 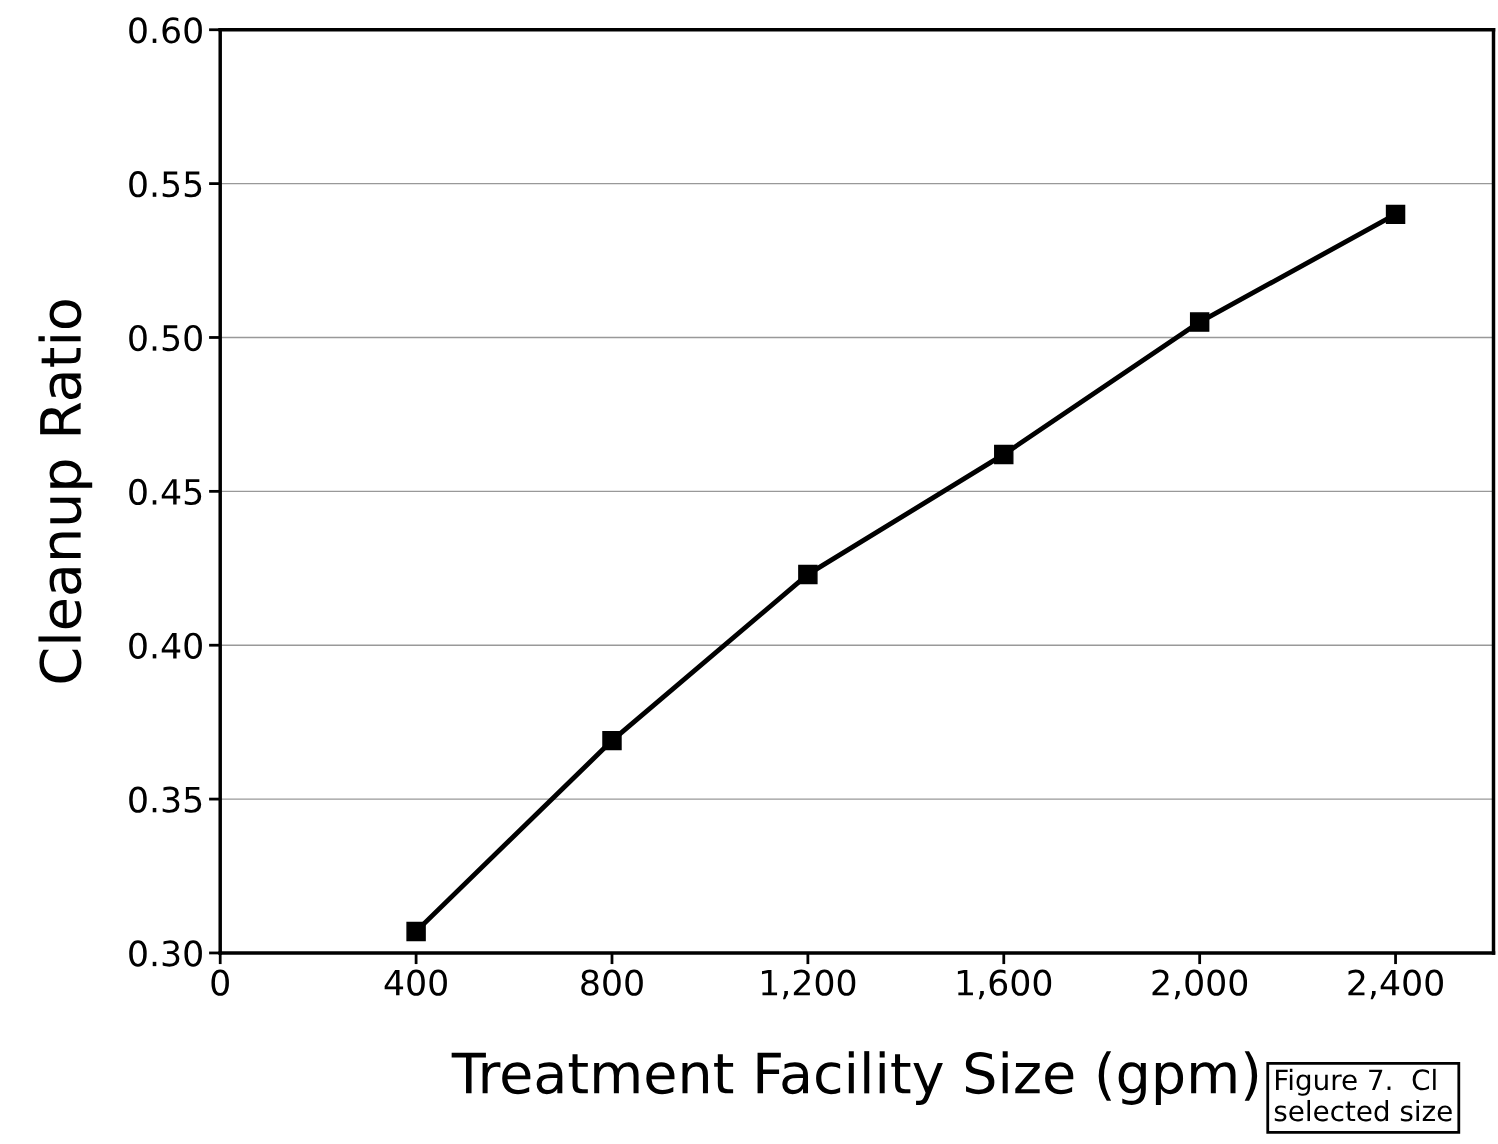 I want to click on y-tick-label: 0.60, so click(x=165, y=30).